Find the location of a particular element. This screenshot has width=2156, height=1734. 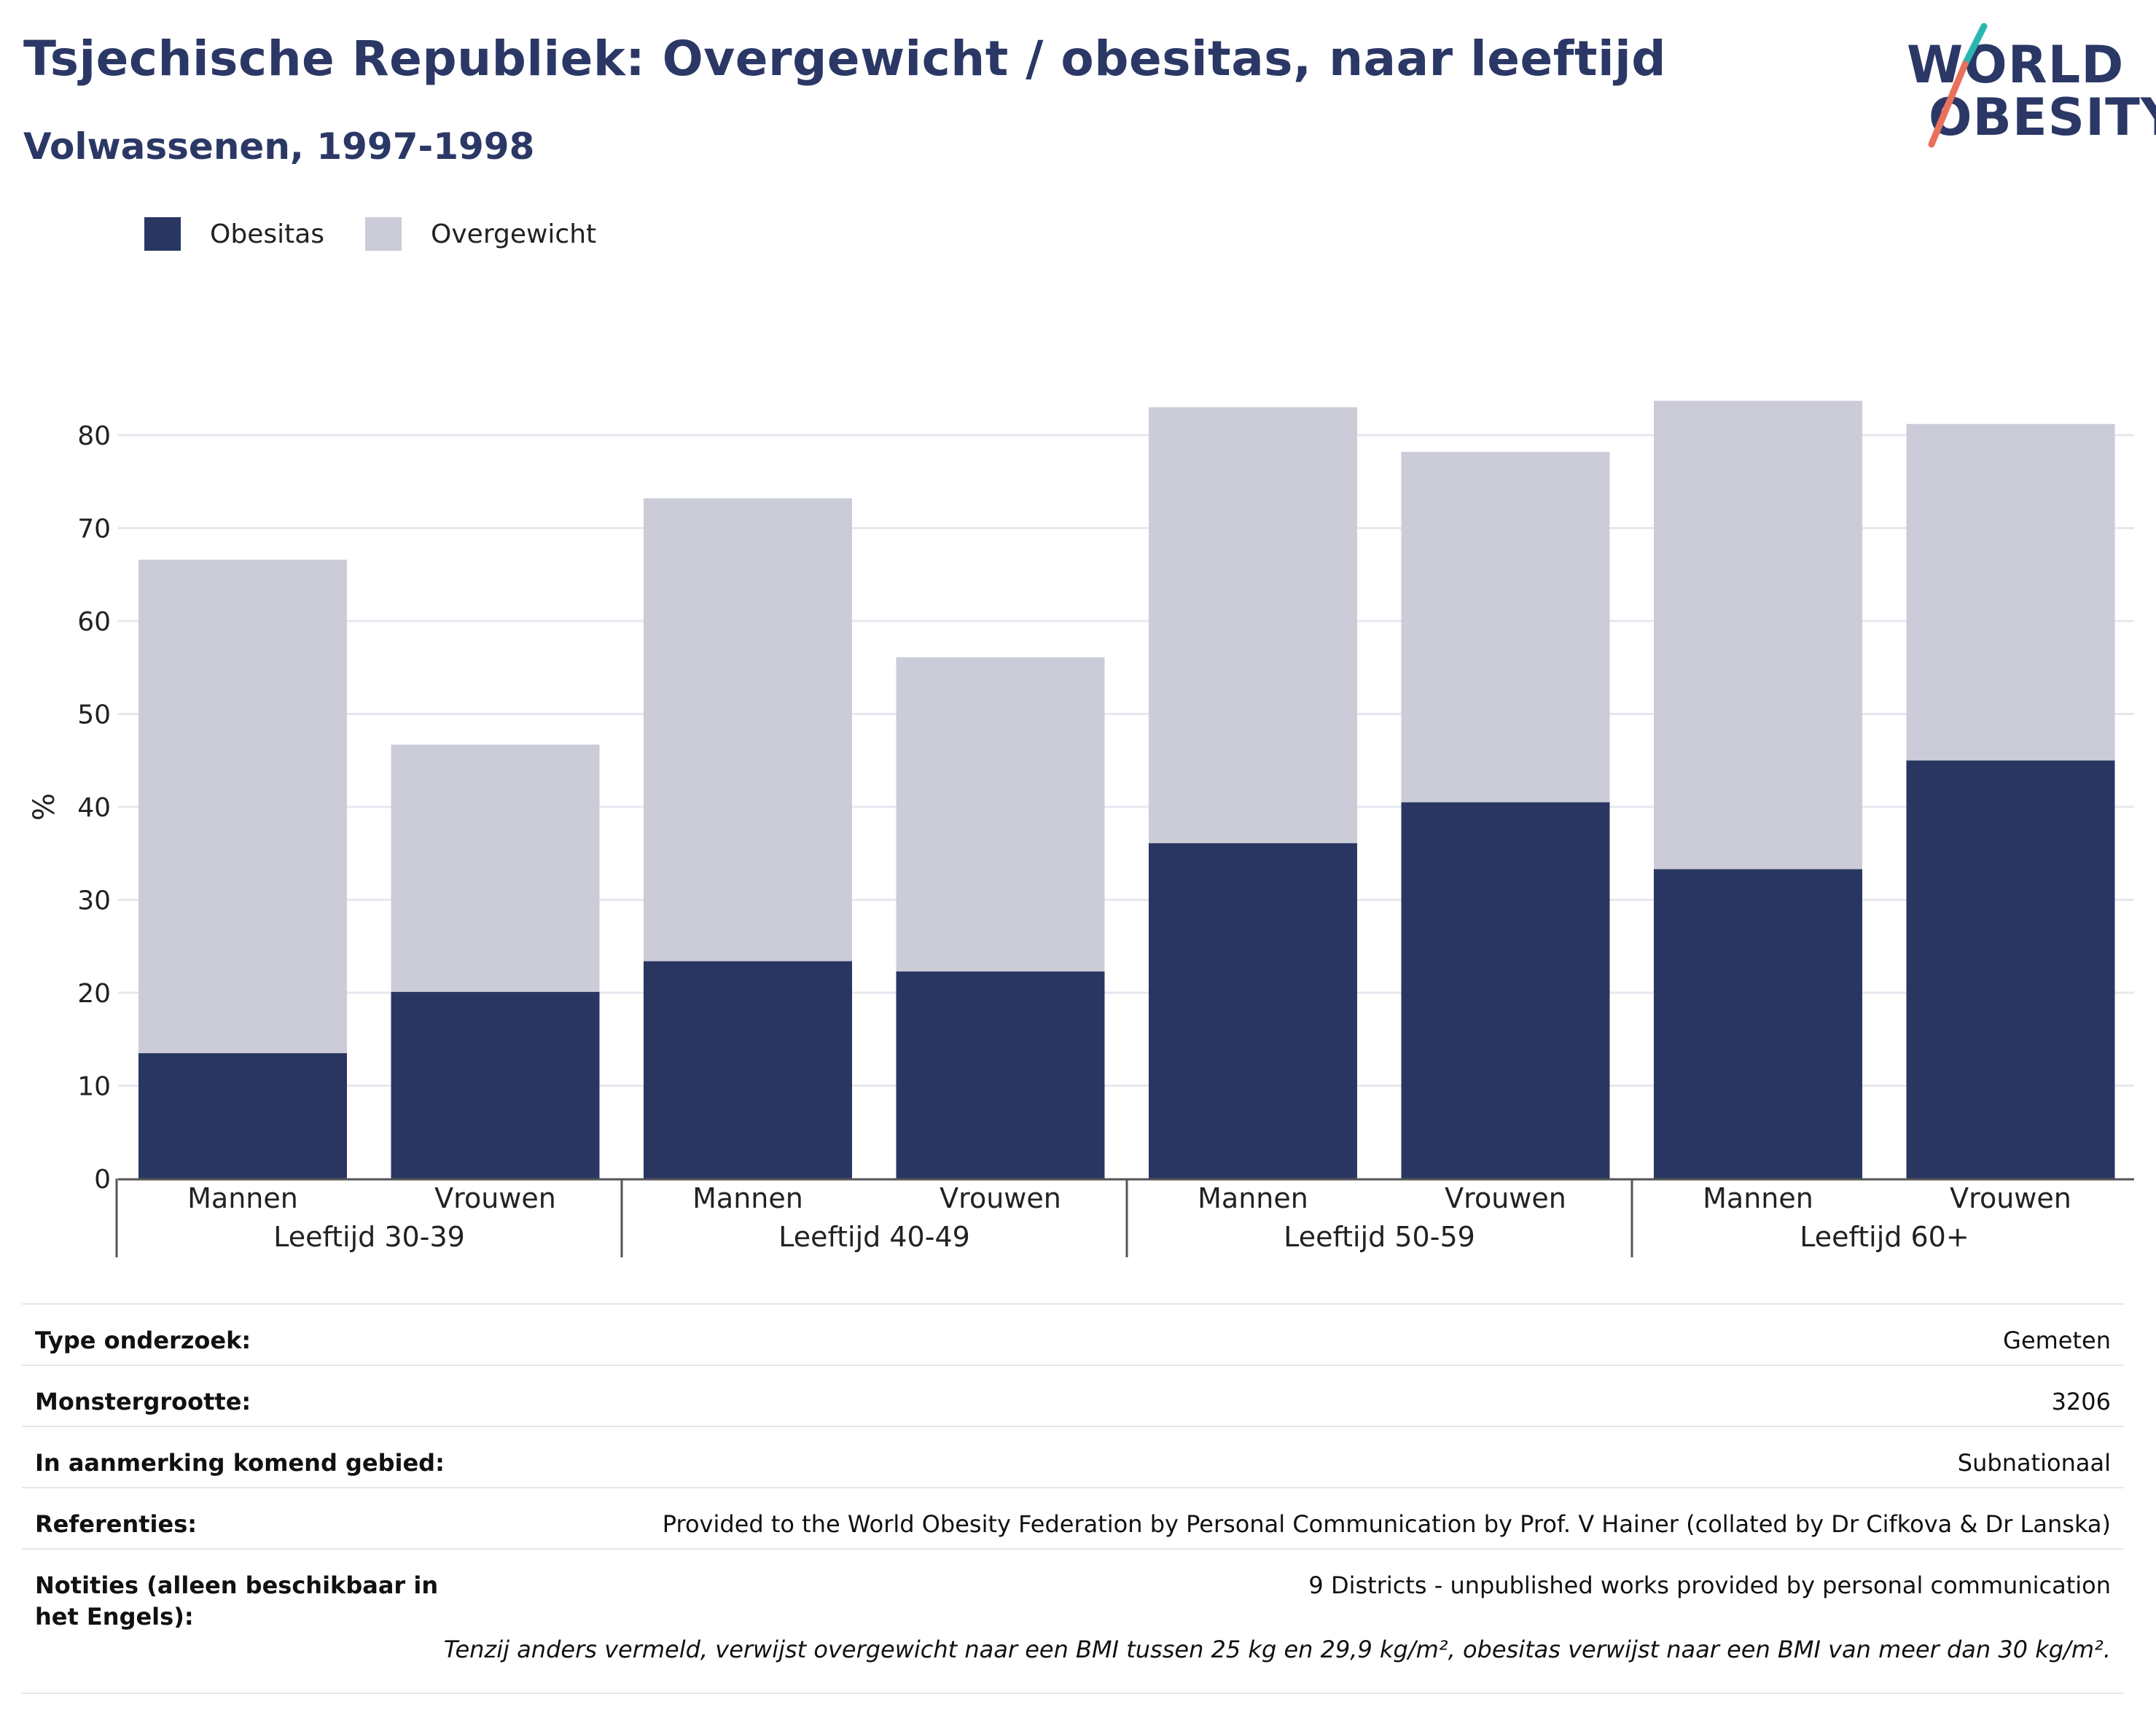

legend-label-obesitas: Obesitas is located at coordinates (267, 234).